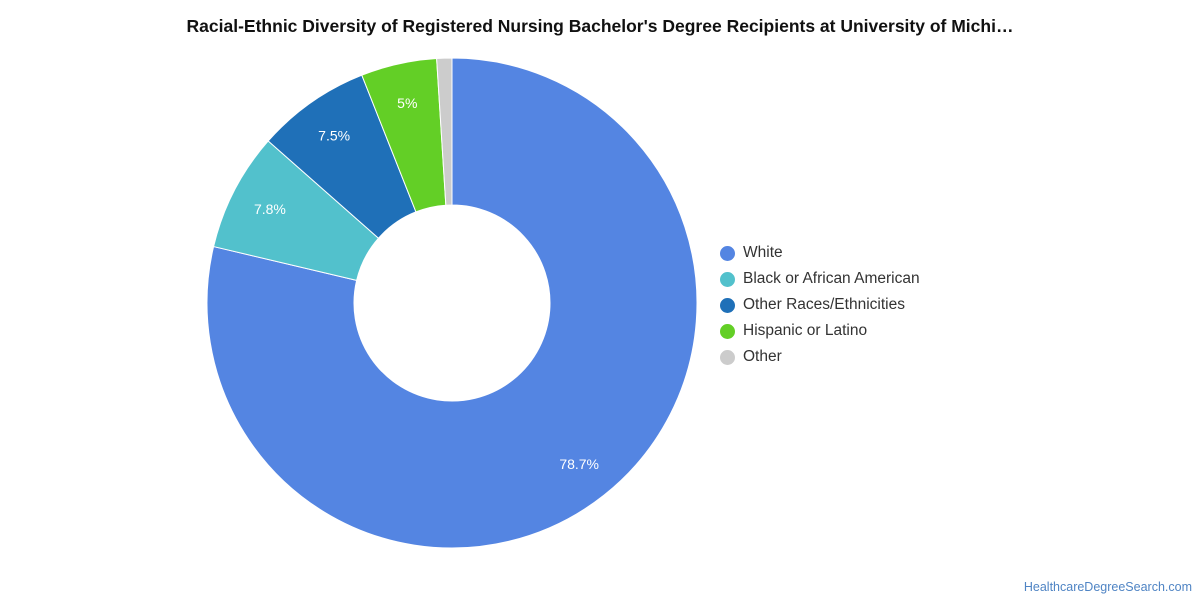  I want to click on legend-label: Other, so click(762, 356).